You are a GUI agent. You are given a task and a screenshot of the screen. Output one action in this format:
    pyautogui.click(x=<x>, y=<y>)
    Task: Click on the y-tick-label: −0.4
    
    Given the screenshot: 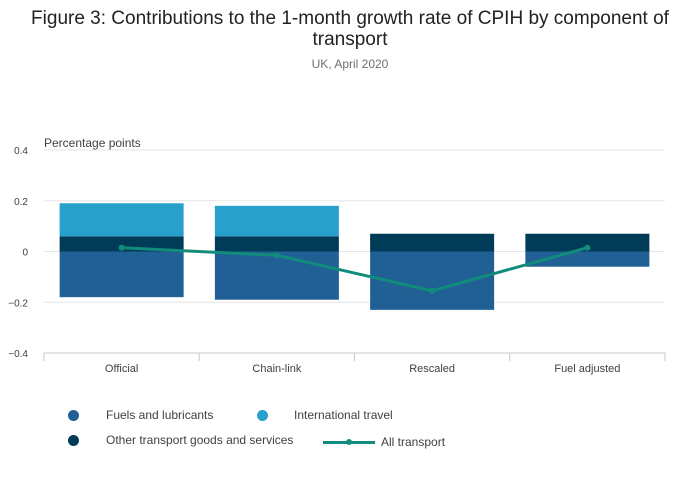 What is the action you would take?
    pyautogui.click(x=18, y=354)
    